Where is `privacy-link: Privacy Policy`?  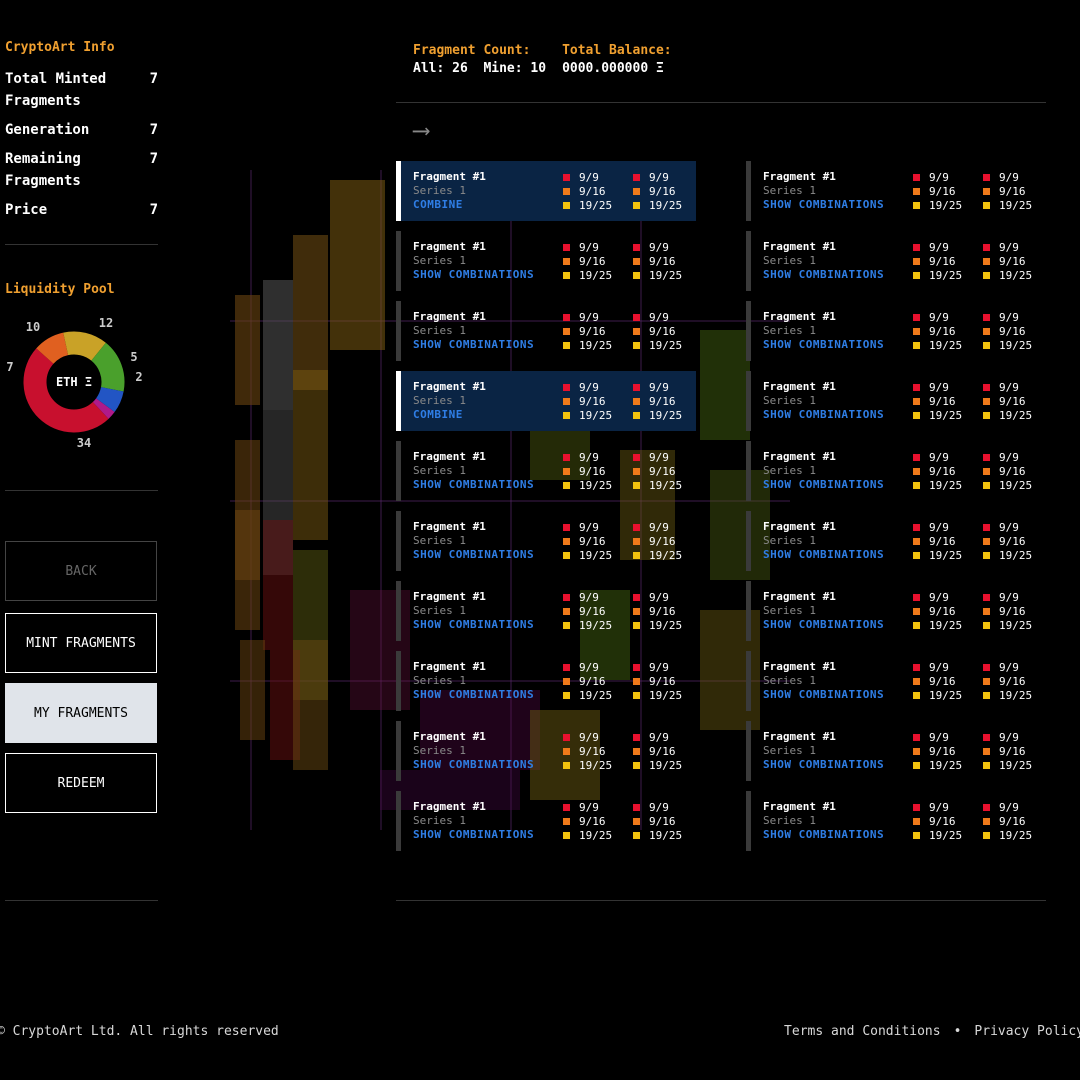 privacy-link: Privacy Policy is located at coordinates (1027, 1031).